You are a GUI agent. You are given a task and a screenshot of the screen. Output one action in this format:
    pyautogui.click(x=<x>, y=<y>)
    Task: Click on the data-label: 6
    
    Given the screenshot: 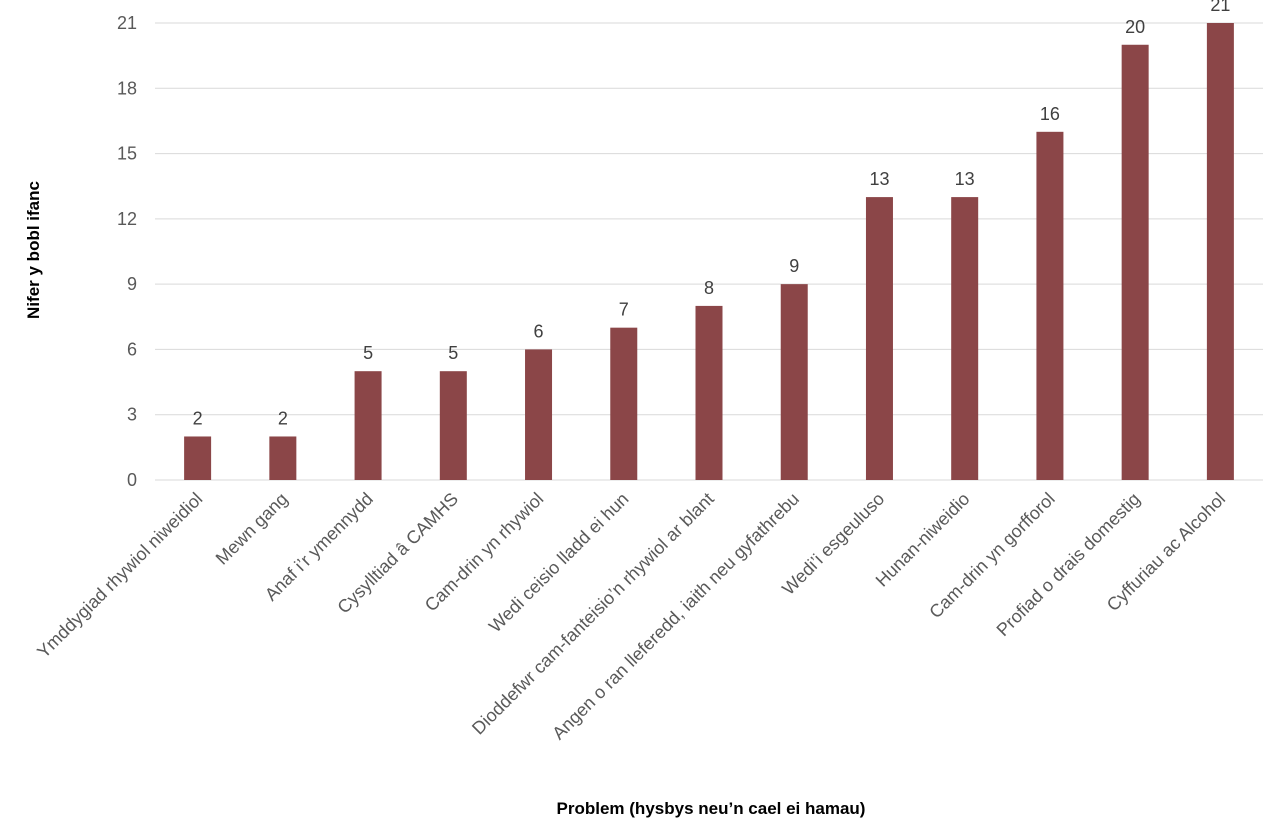 What is the action you would take?
    pyautogui.click(x=539, y=331)
    